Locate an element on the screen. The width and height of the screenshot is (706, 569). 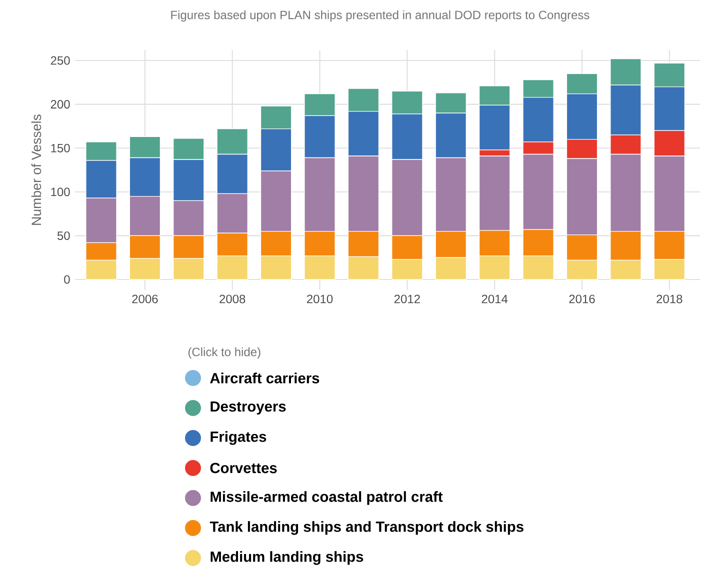
y-tick-label: 150 is located at coordinates (60, 148).